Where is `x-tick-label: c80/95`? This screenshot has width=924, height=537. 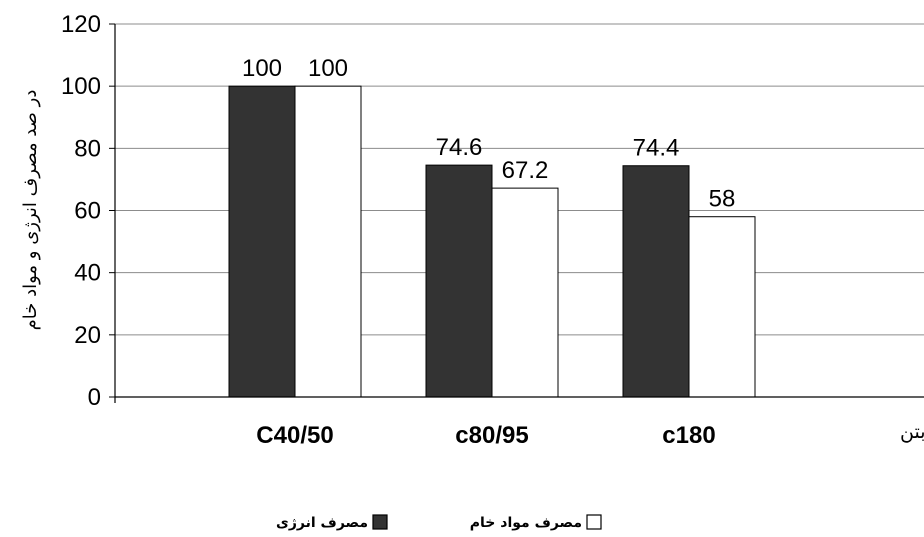
x-tick-label: c80/95 is located at coordinates (491, 435).